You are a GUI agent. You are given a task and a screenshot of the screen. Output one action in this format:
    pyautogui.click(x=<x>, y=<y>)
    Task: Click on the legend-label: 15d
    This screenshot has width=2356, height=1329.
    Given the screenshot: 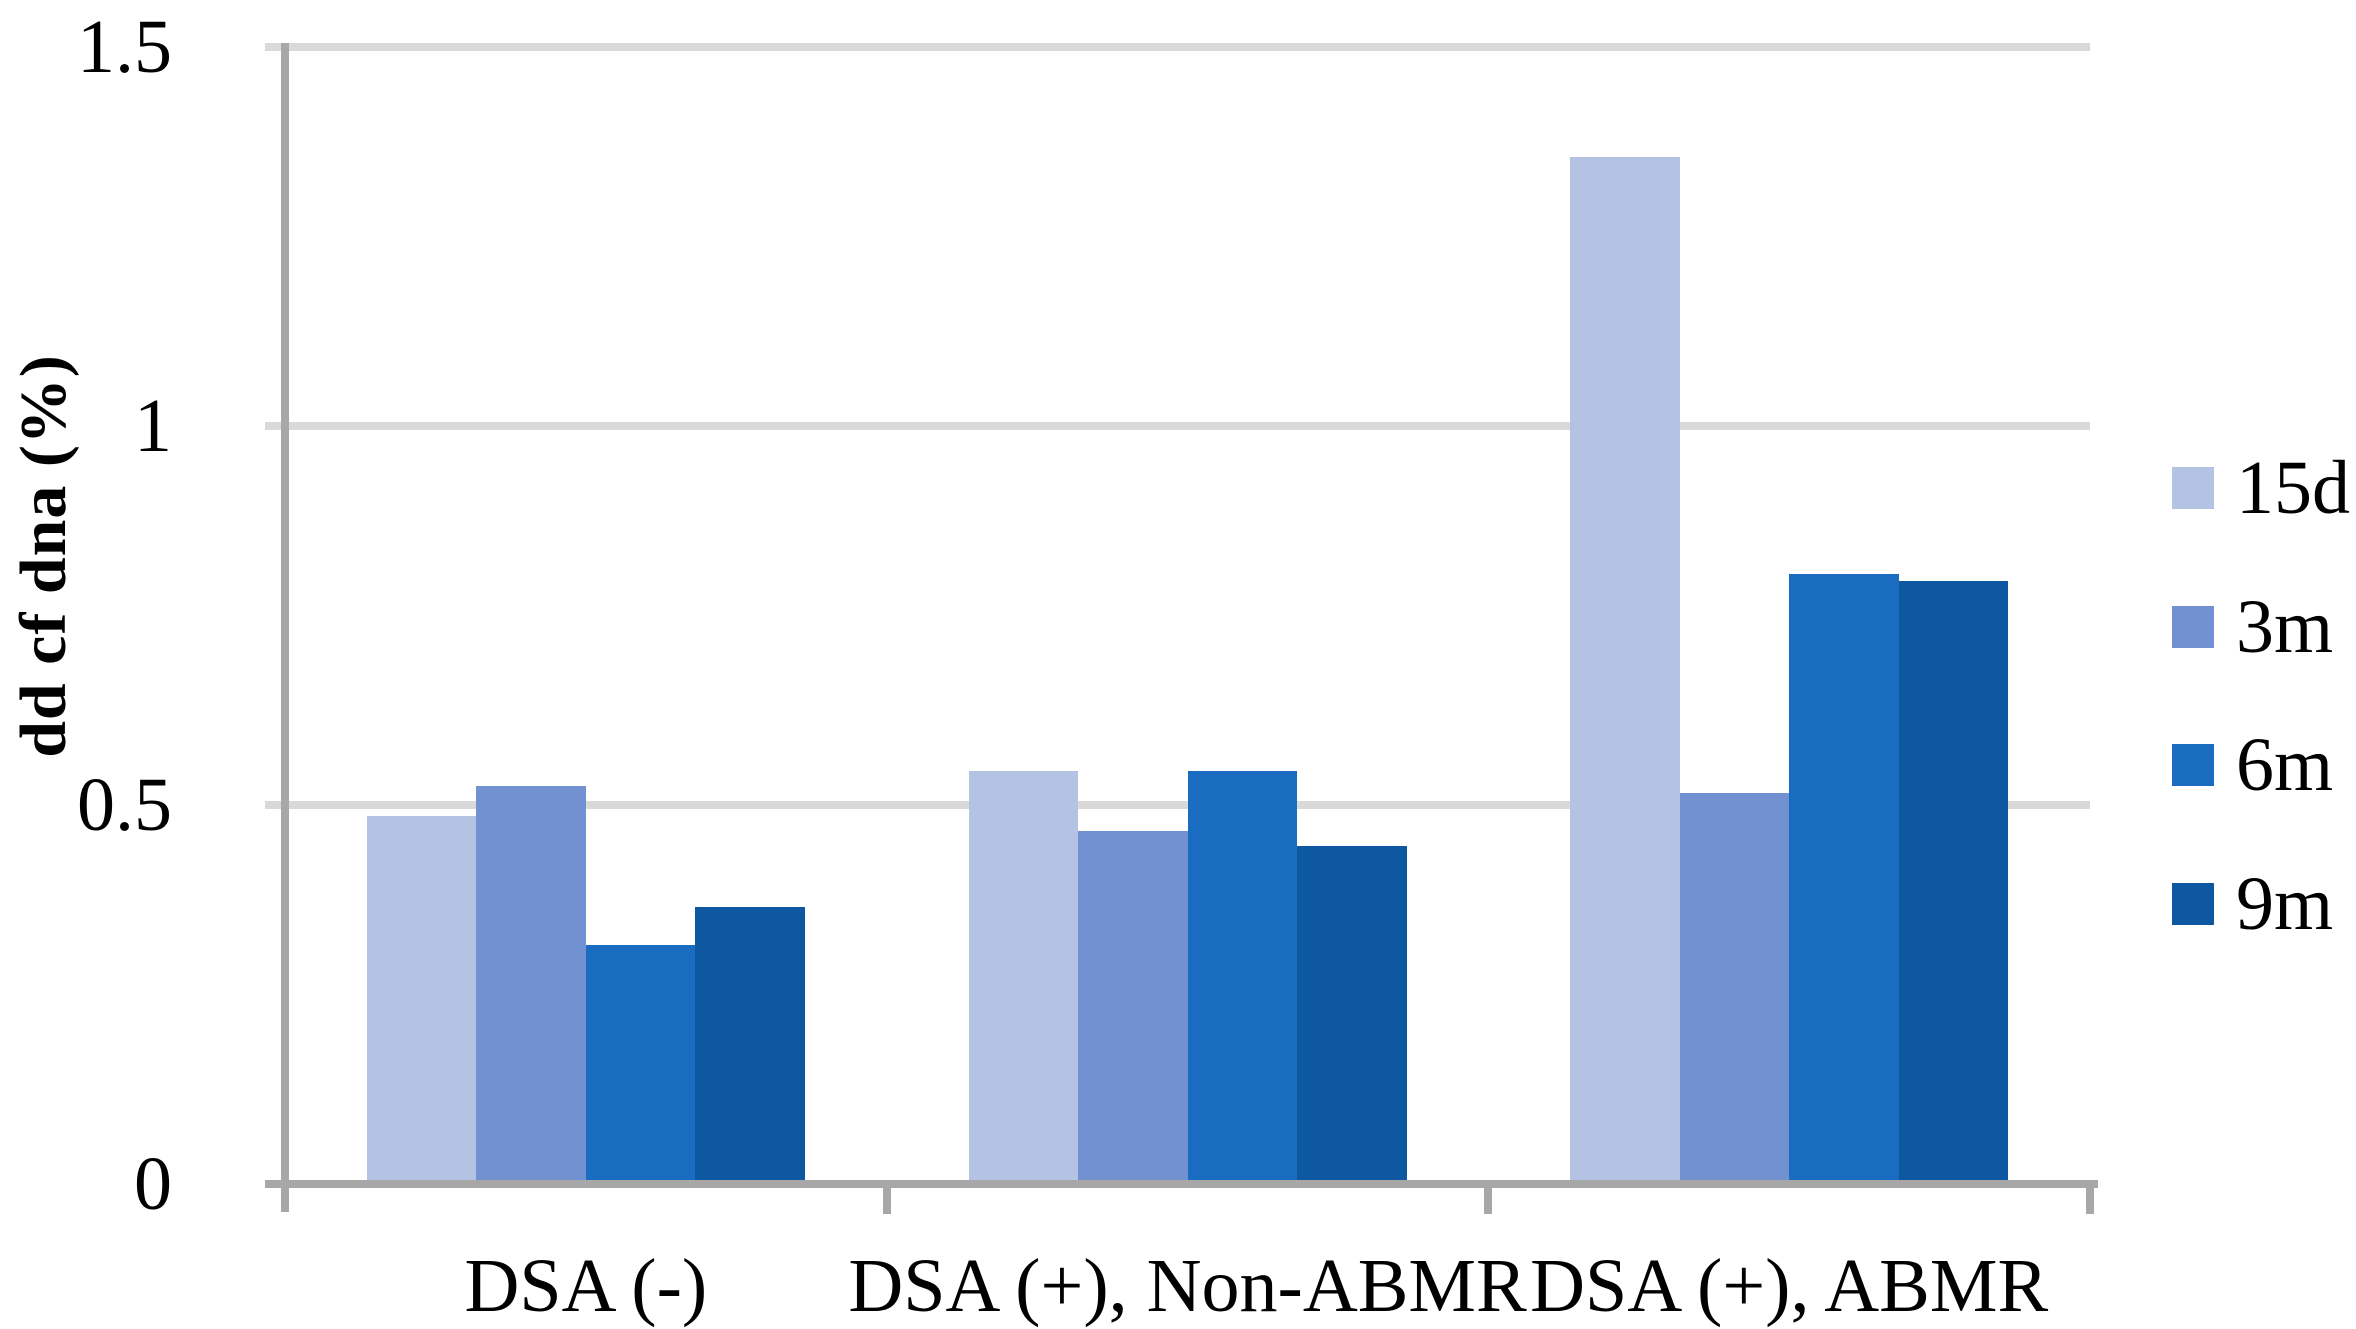 What is the action you would take?
    pyautogui.click(x=2293, y=488)
    